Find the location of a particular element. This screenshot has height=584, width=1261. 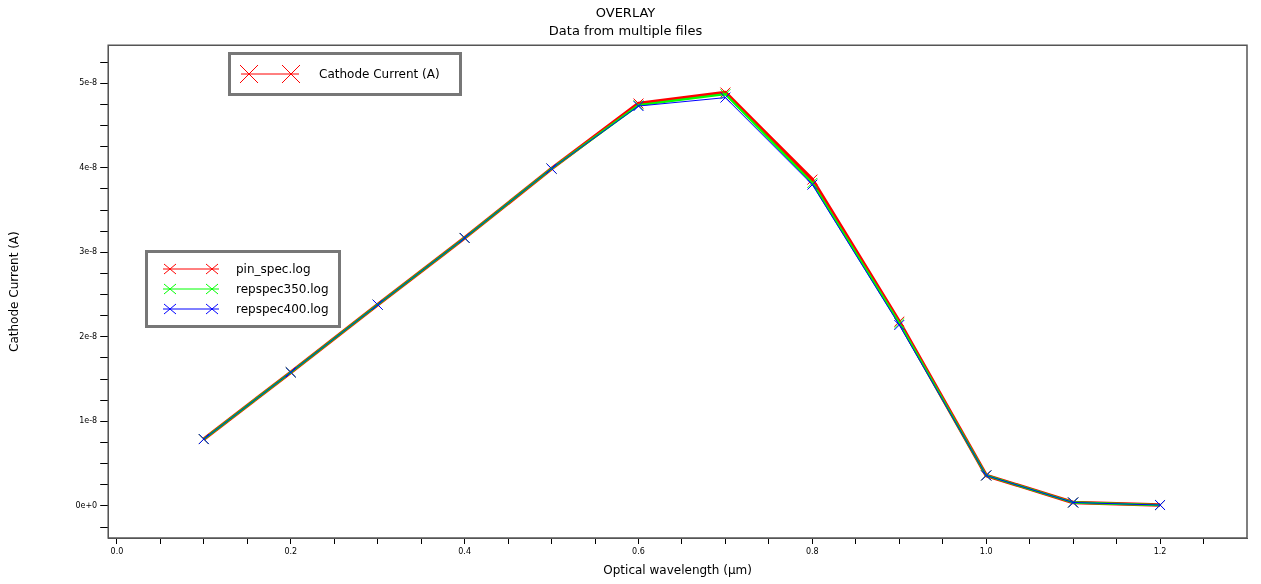

chart-title: OVERLAY is located at coordinates (625, 13).